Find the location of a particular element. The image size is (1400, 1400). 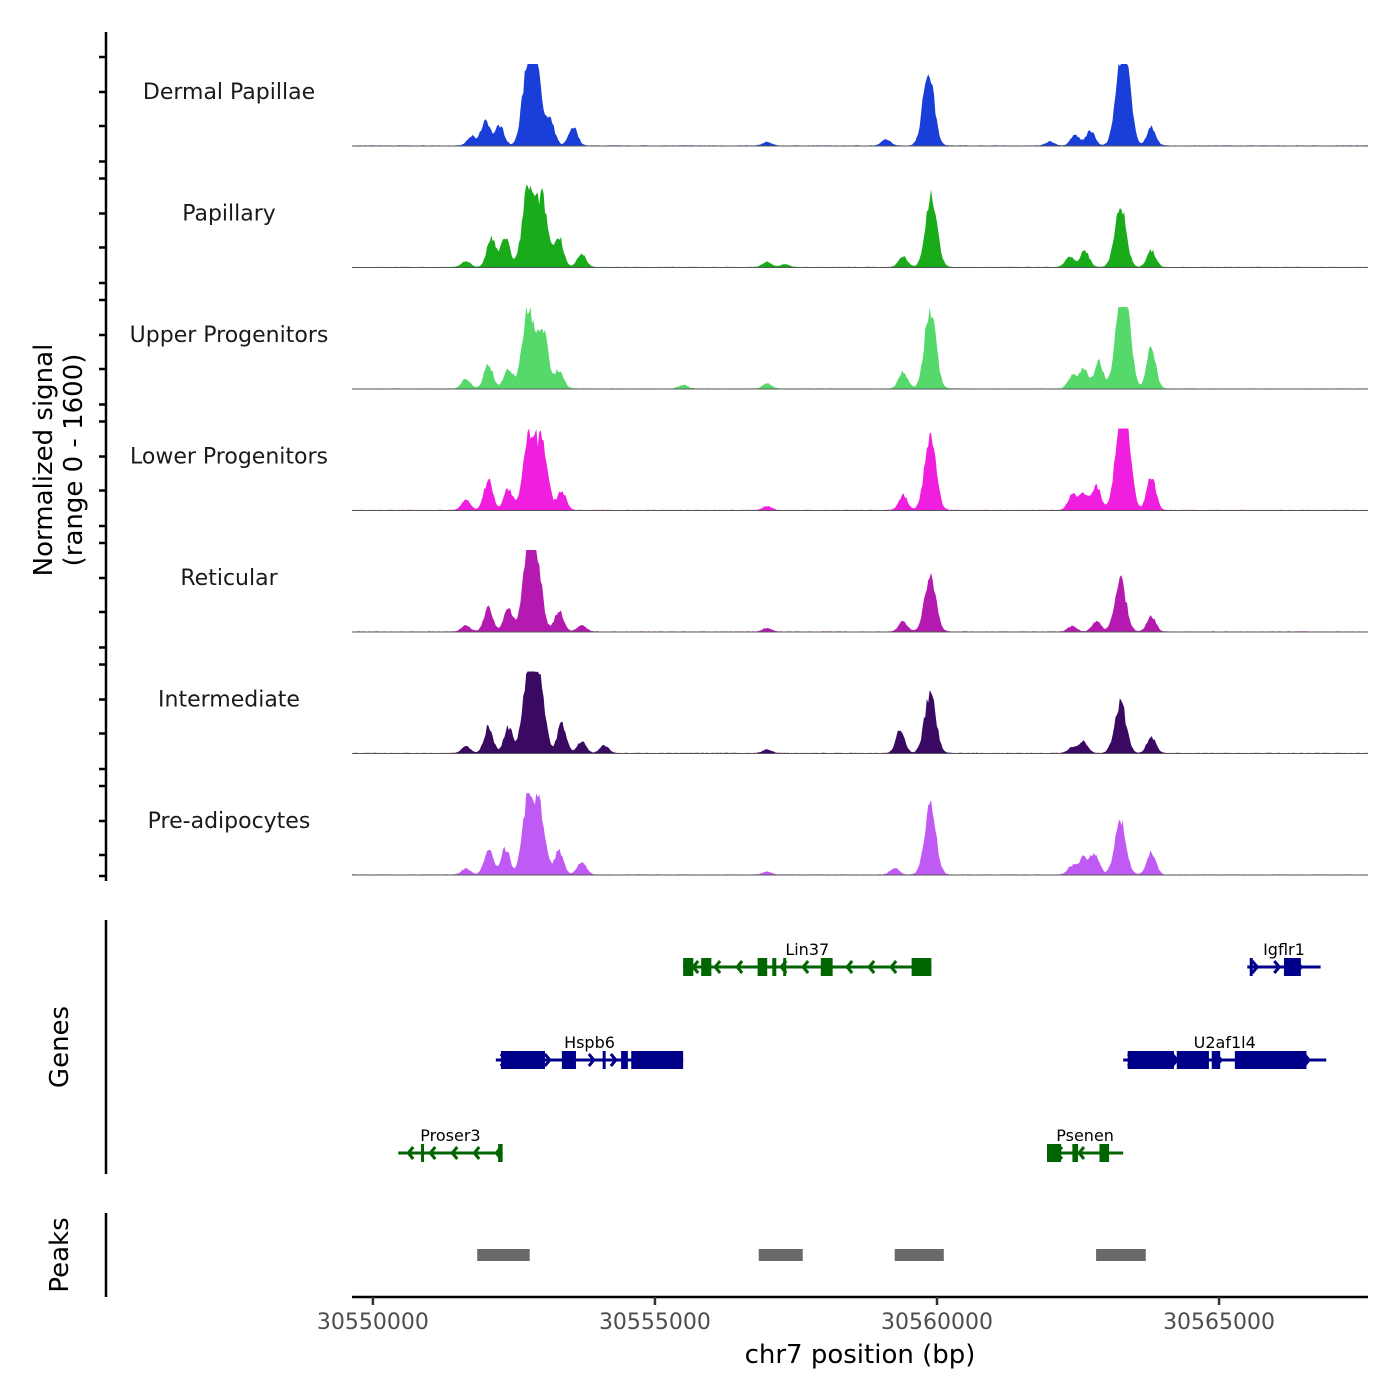

x-tick-label: 30565000 is located at coordinates (1219, 1322).